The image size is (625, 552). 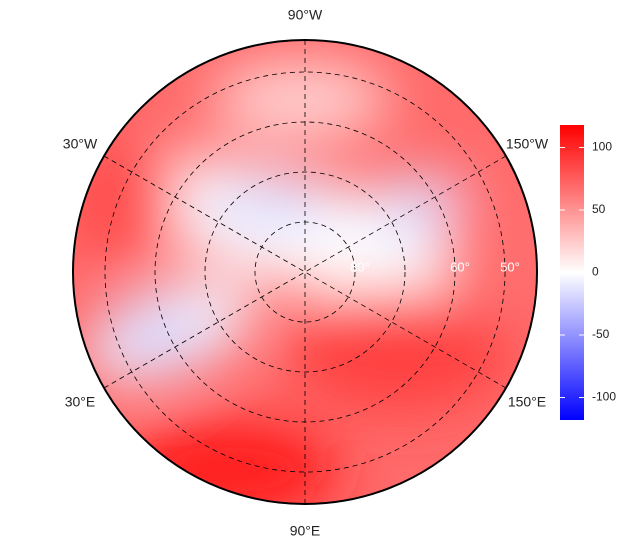 I want to click on longitude-label: 30°E, so click(x=80, y=402).